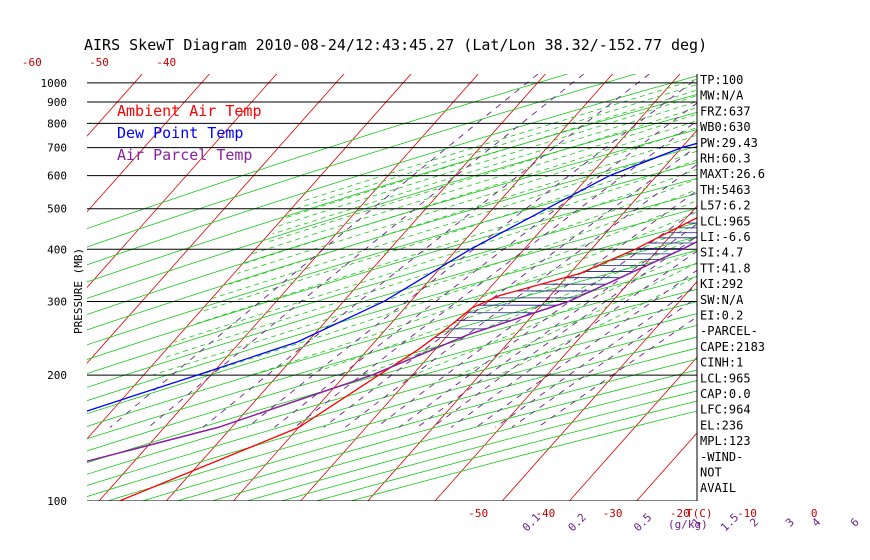 The image size is (870, 560). Describe the element at coordinates (57, 301) in the screenshot. I see `pressure-tick-label: 300` at that location.